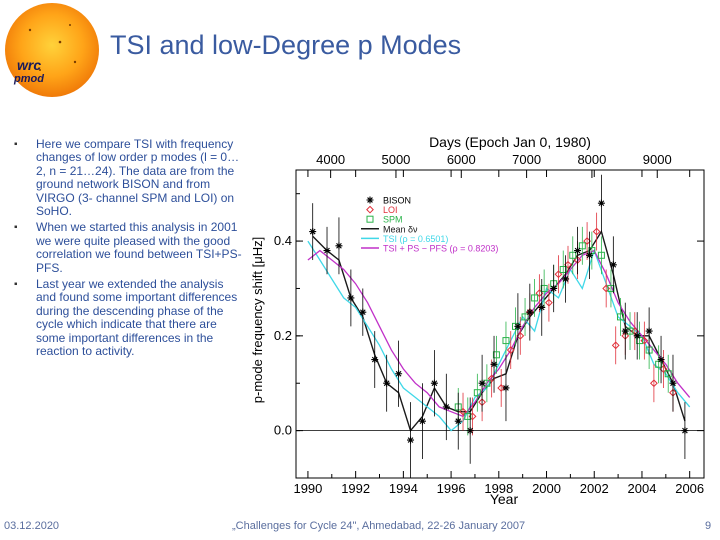 This screenshot has width=720, height=540. What do you see at coordinates (708, 526) in the screenshot?
I see `footer-page-number: 9` at bounding box center [708, 526].